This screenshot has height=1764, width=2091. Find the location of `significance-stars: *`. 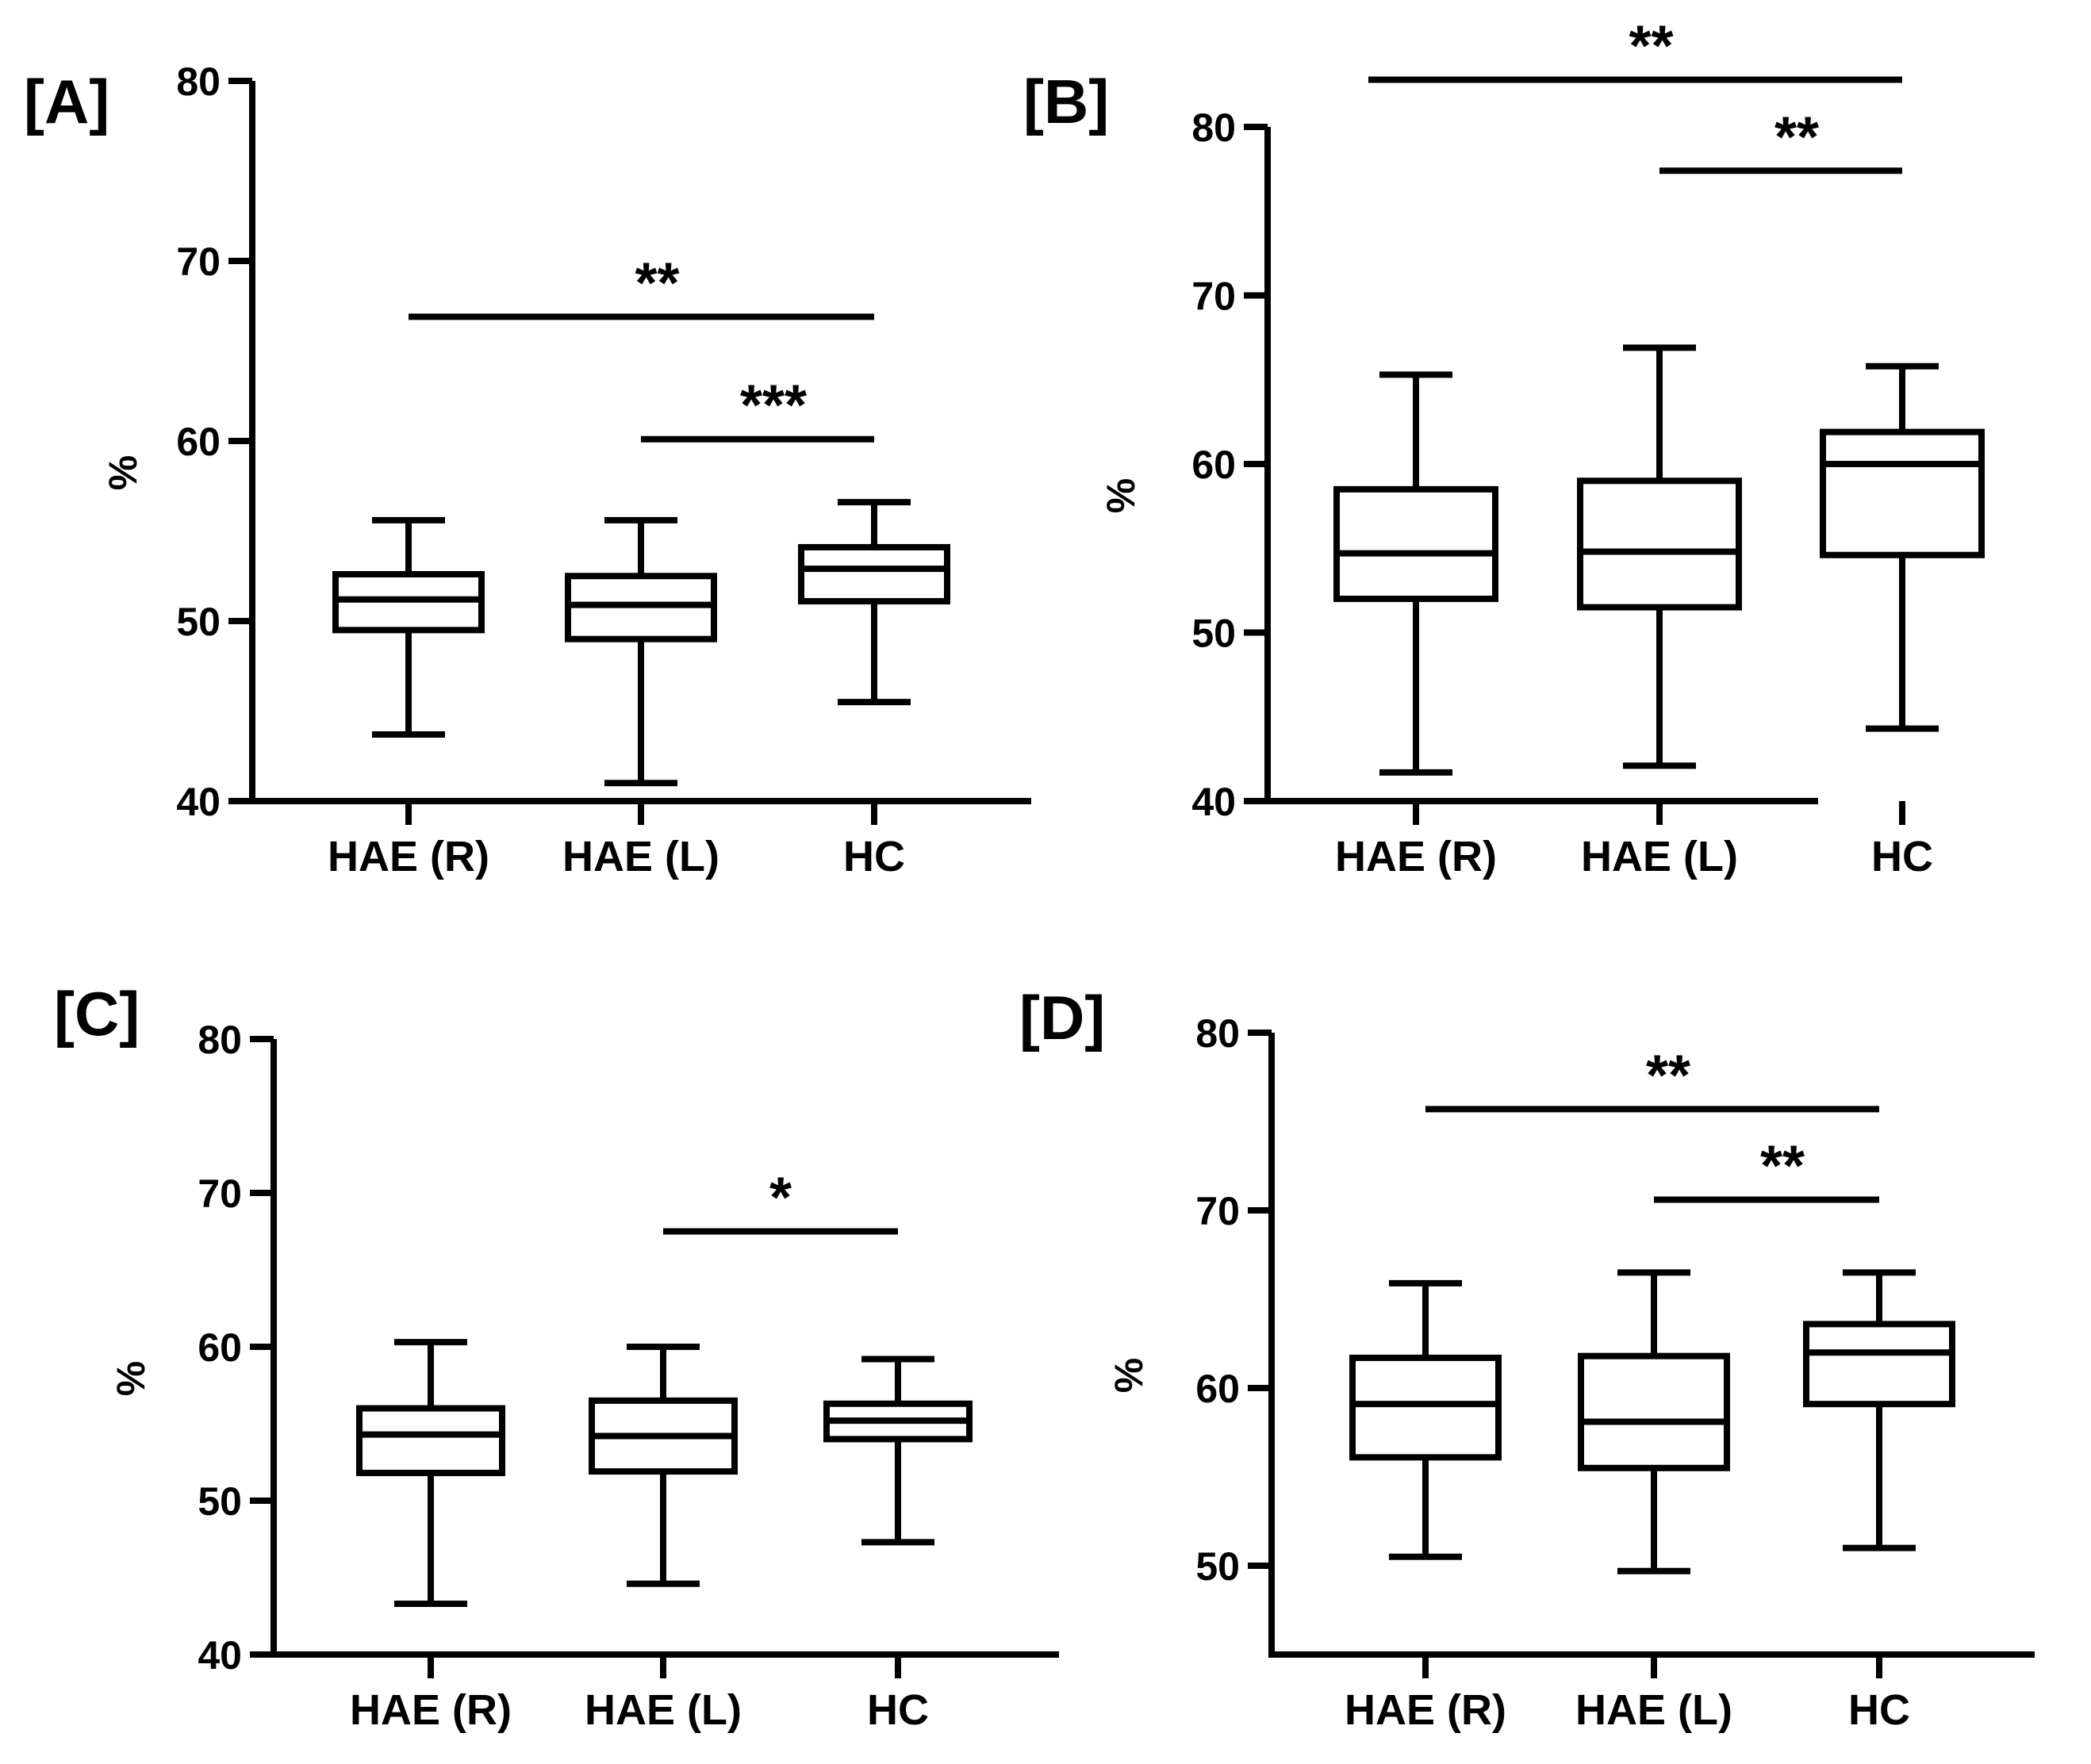

significance-stars: * is located at coordinates (780, 1198).